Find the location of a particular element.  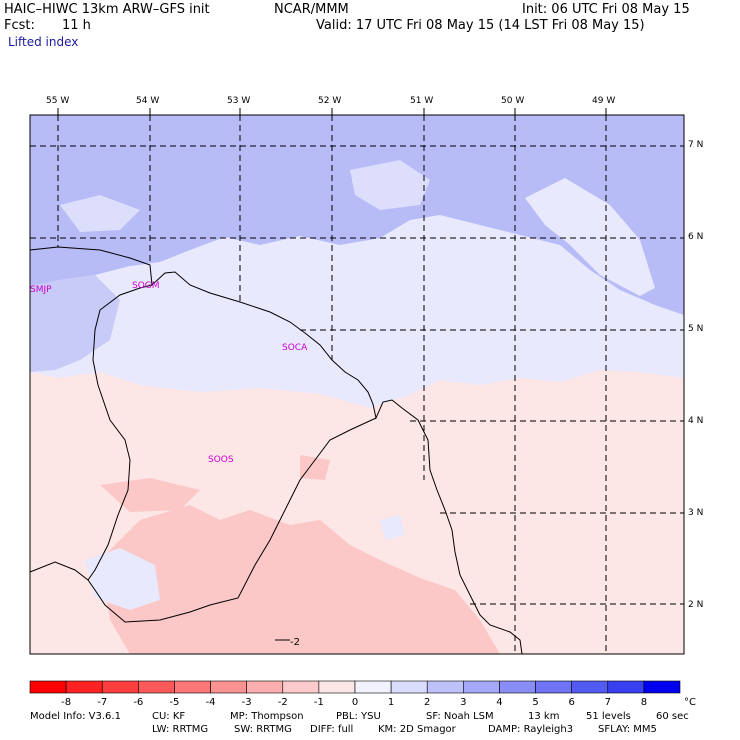

colorbar-tick-label: 0 is located at coordinates (355, 702).